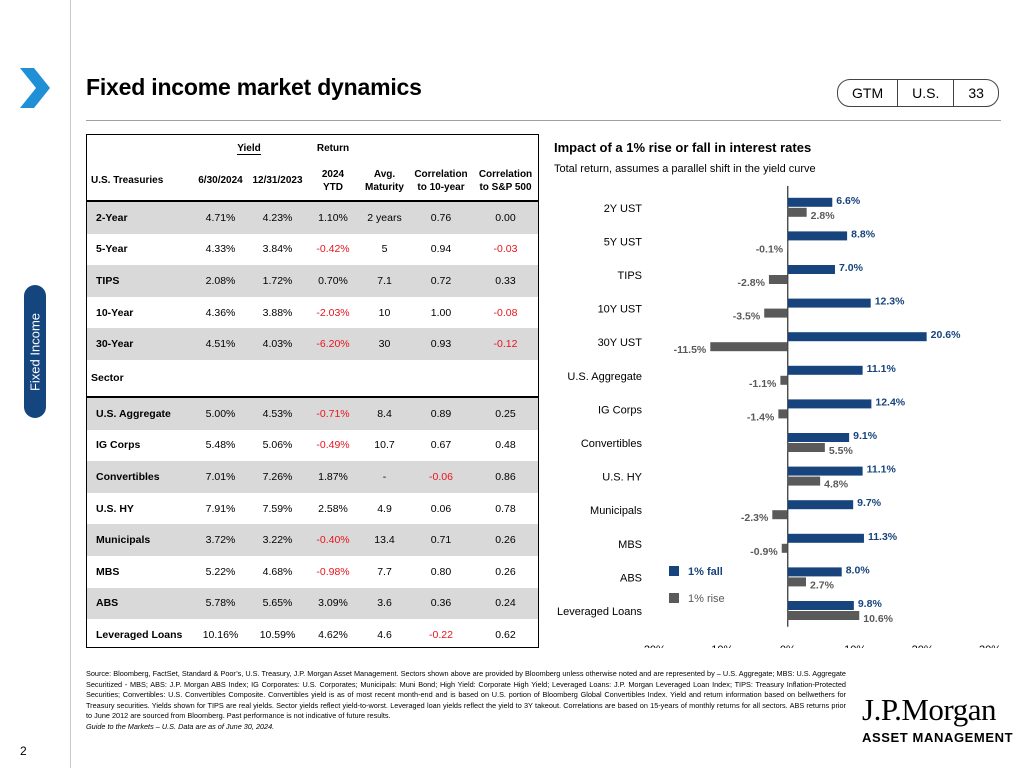 The height and width of the screenshot is (768, 1024). Describe the element at coordinates (384, 249) in the screenshot. I see `table-cell: 5` at that location.